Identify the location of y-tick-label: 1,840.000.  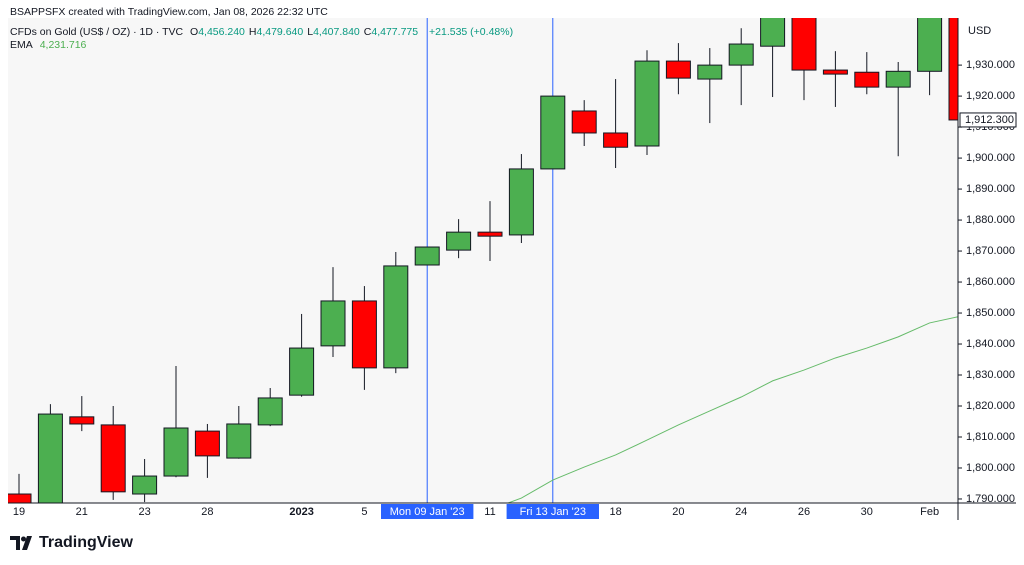
(990, 344).